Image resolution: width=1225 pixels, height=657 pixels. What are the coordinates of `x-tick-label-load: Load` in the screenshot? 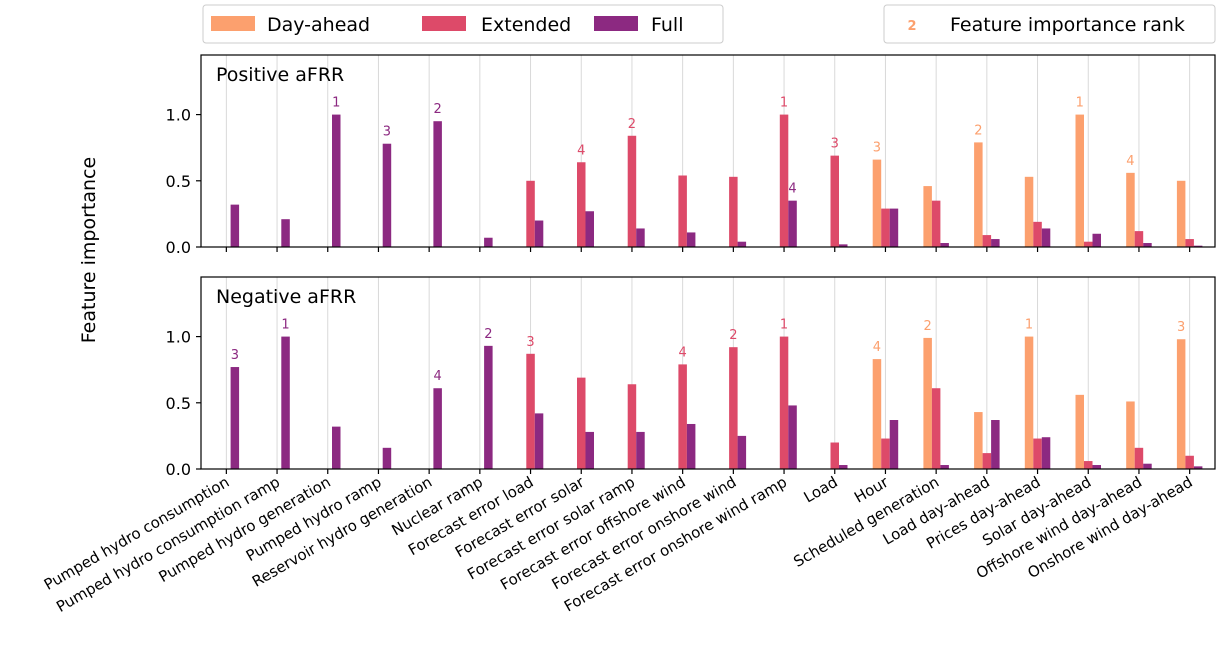 It's located at (821, 490).